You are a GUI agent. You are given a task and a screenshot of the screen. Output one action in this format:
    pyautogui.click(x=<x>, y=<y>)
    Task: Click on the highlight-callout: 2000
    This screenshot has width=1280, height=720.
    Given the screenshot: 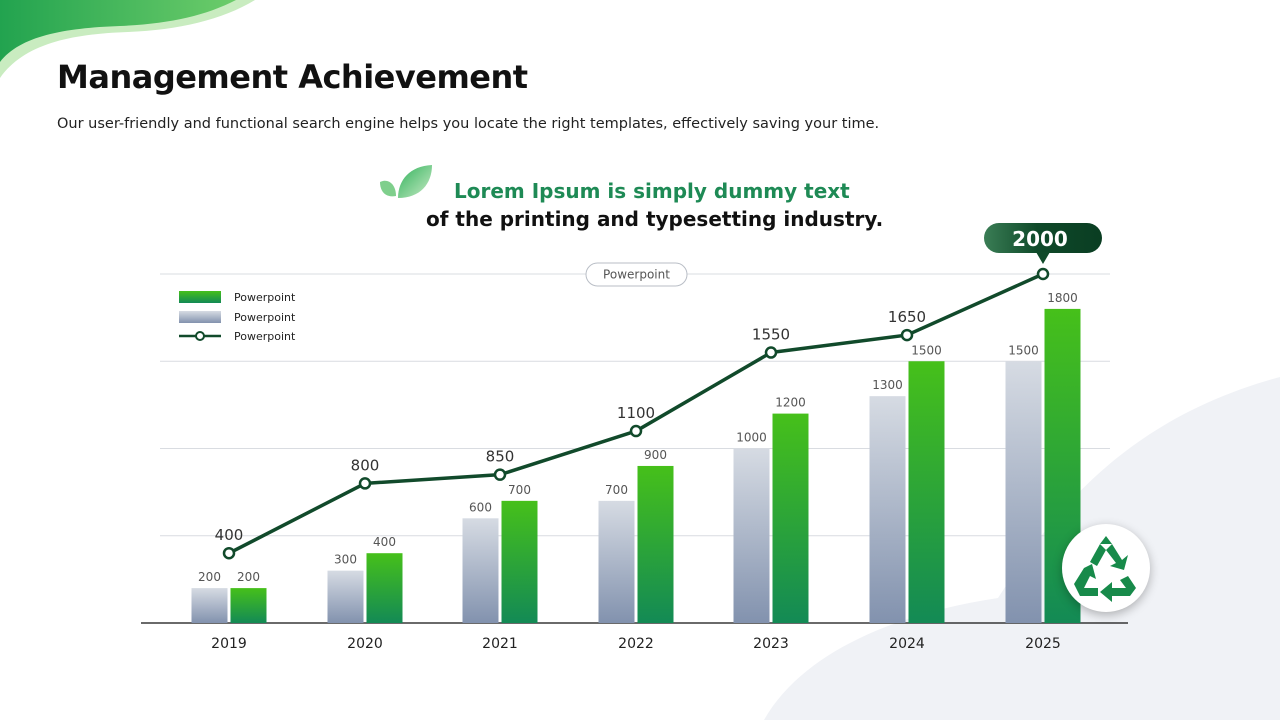 What is the action you would take?
    pyautogui.click(x=1043, y=243)
    